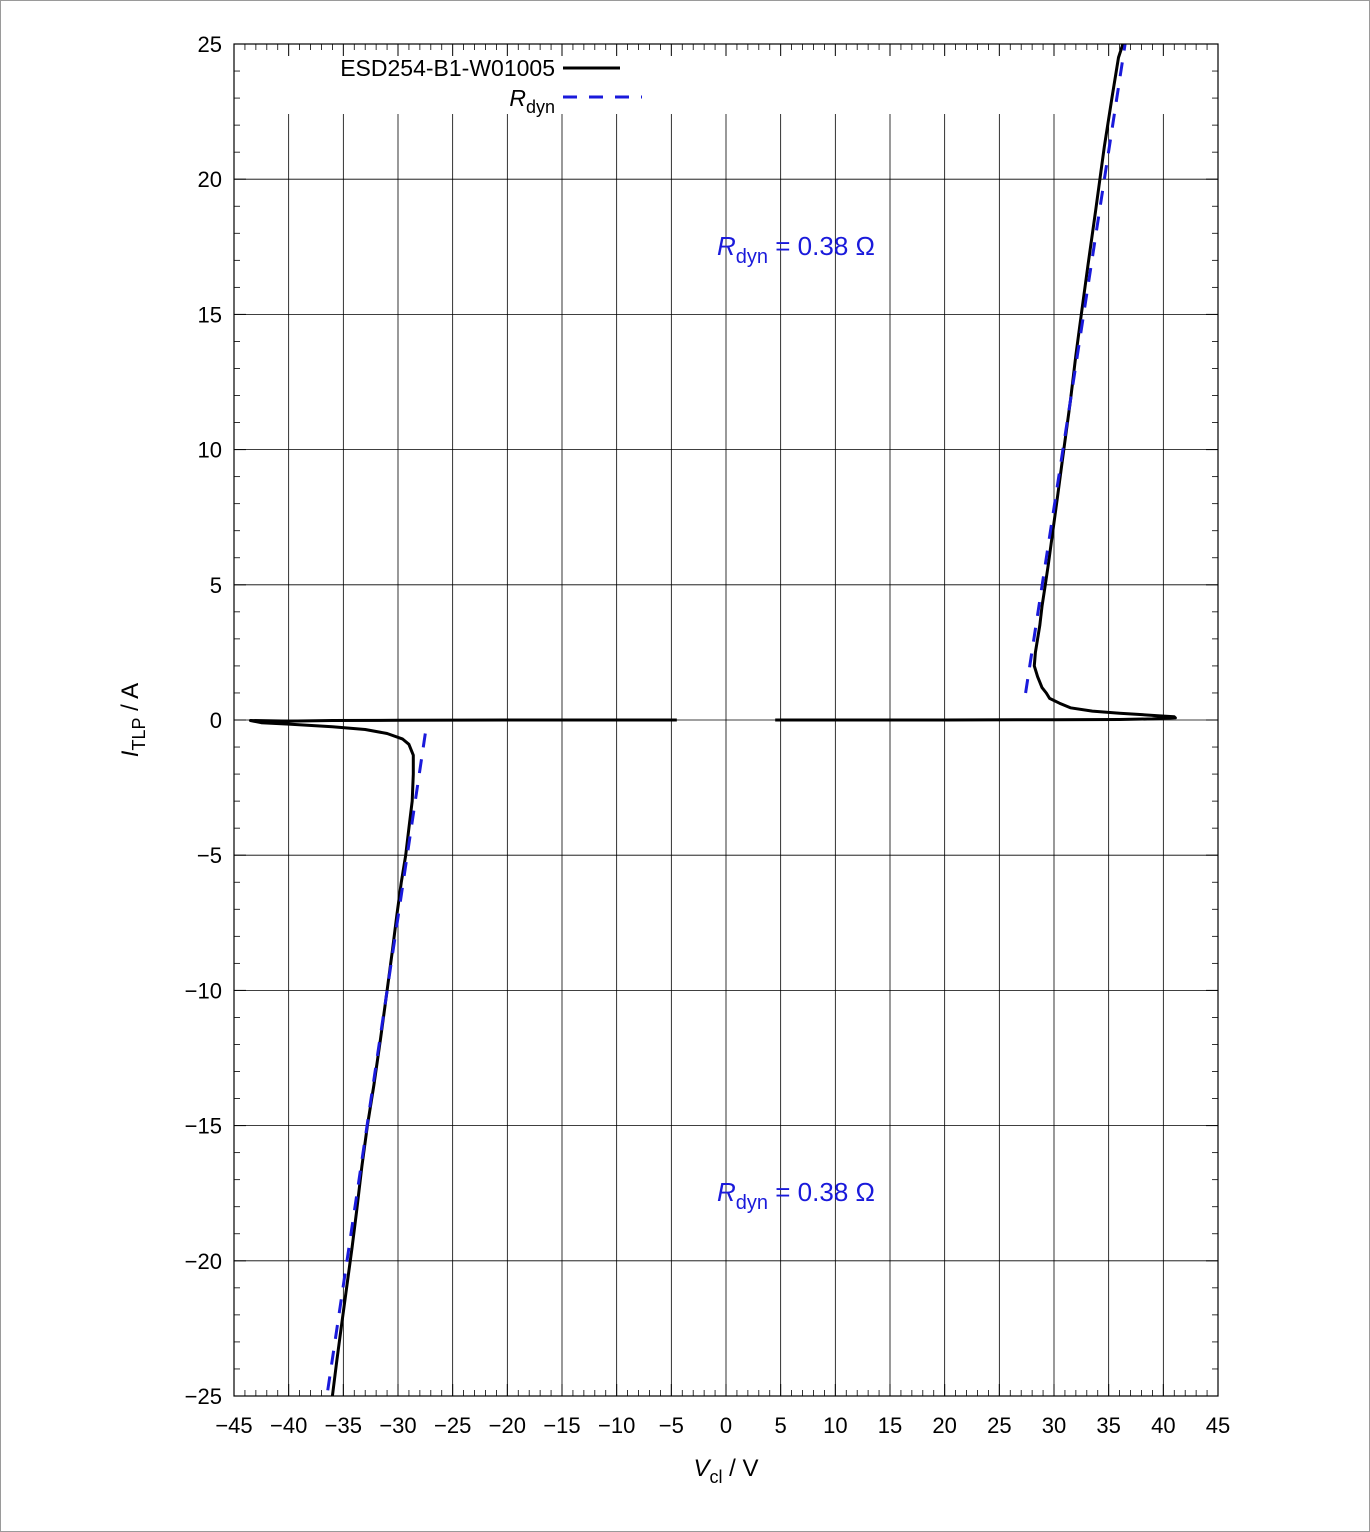 Image resolution: width=1370 pixels, height=1532 pixels. I want to click on x-tick-label: −25, so click(452, 1425).